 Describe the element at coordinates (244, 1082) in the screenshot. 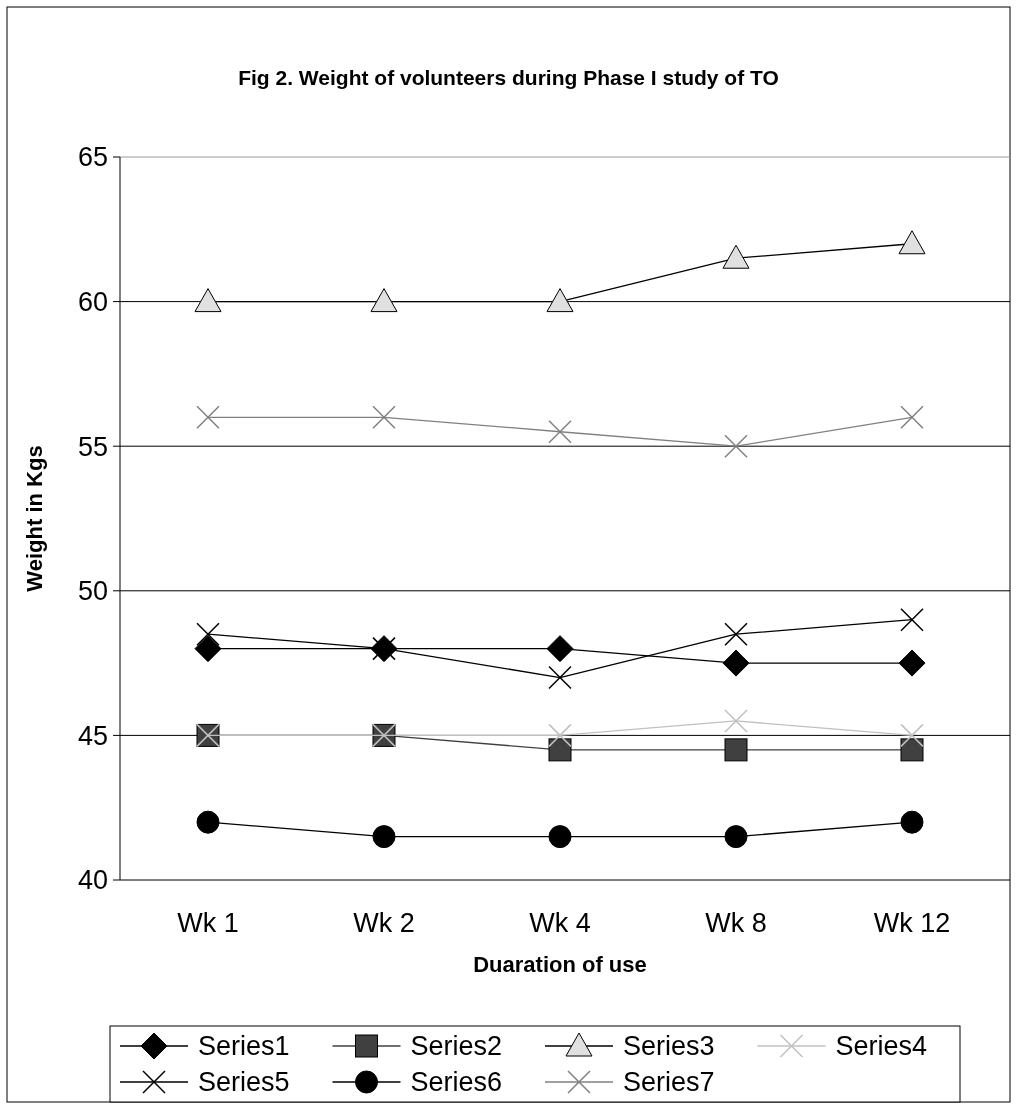

I see `legend-label: Series5` at that location.